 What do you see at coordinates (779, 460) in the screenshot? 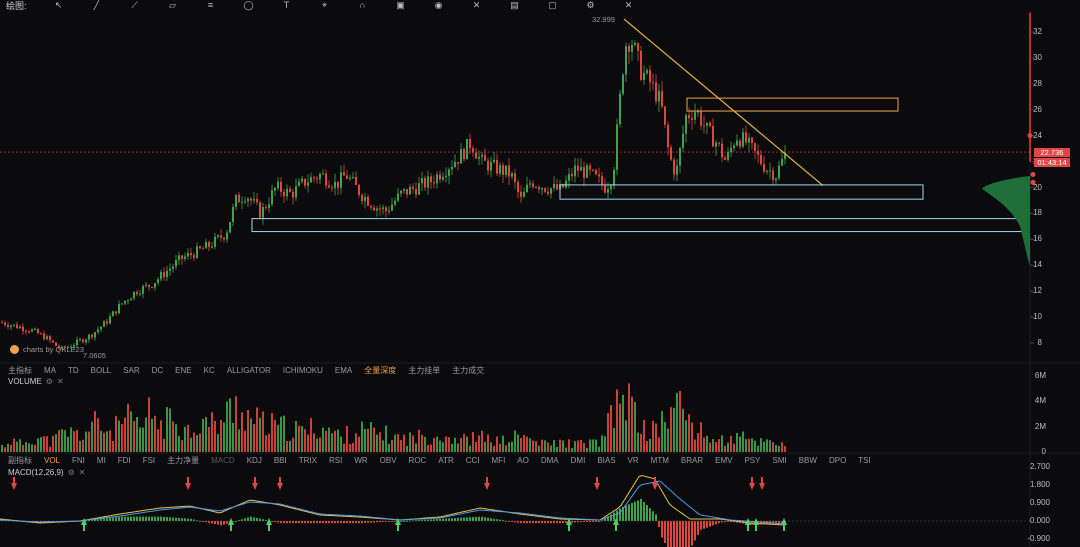
I see `sub-indicator-item: SMI` at bounding box center [779, 460].